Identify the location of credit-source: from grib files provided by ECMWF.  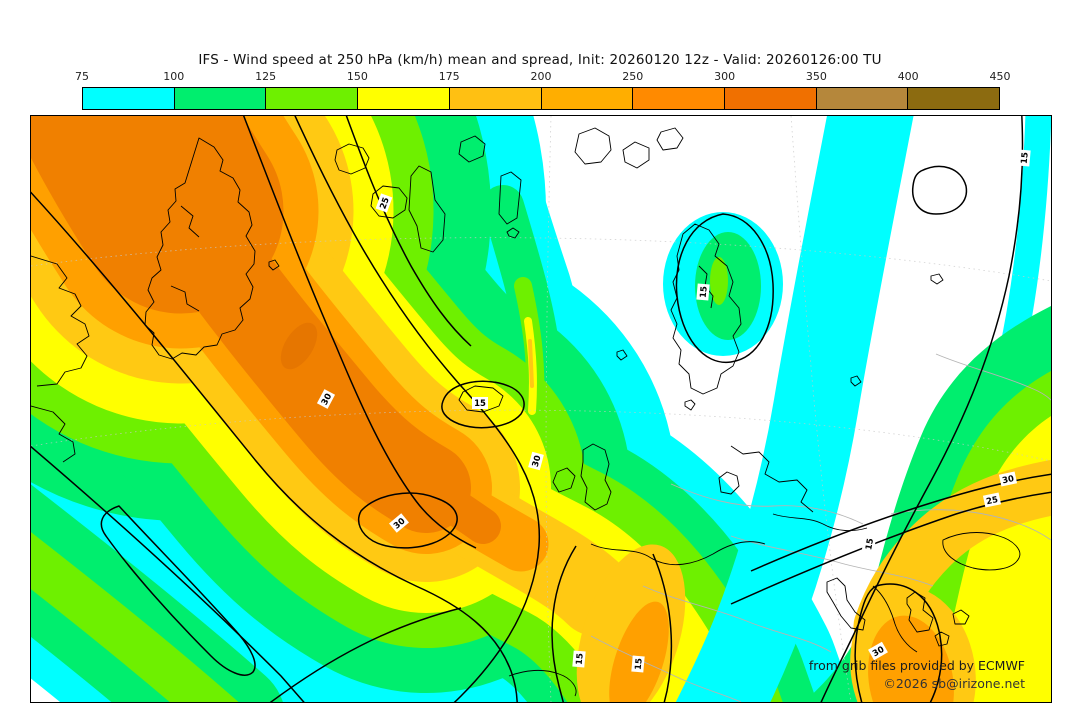
(916, 665).